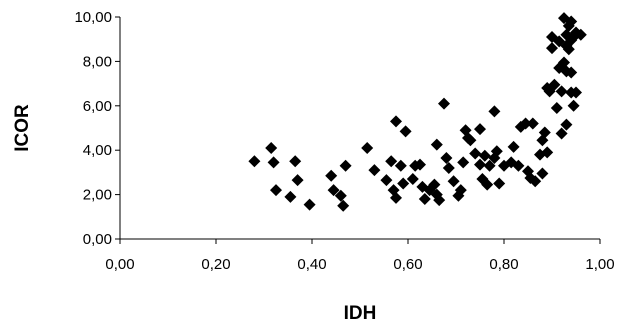 The height and width of the screenshot is (330, 620). Describe the element at coordinates (97, 150) in the screenshot. I see `y-tick-label: 4,00` at that location.